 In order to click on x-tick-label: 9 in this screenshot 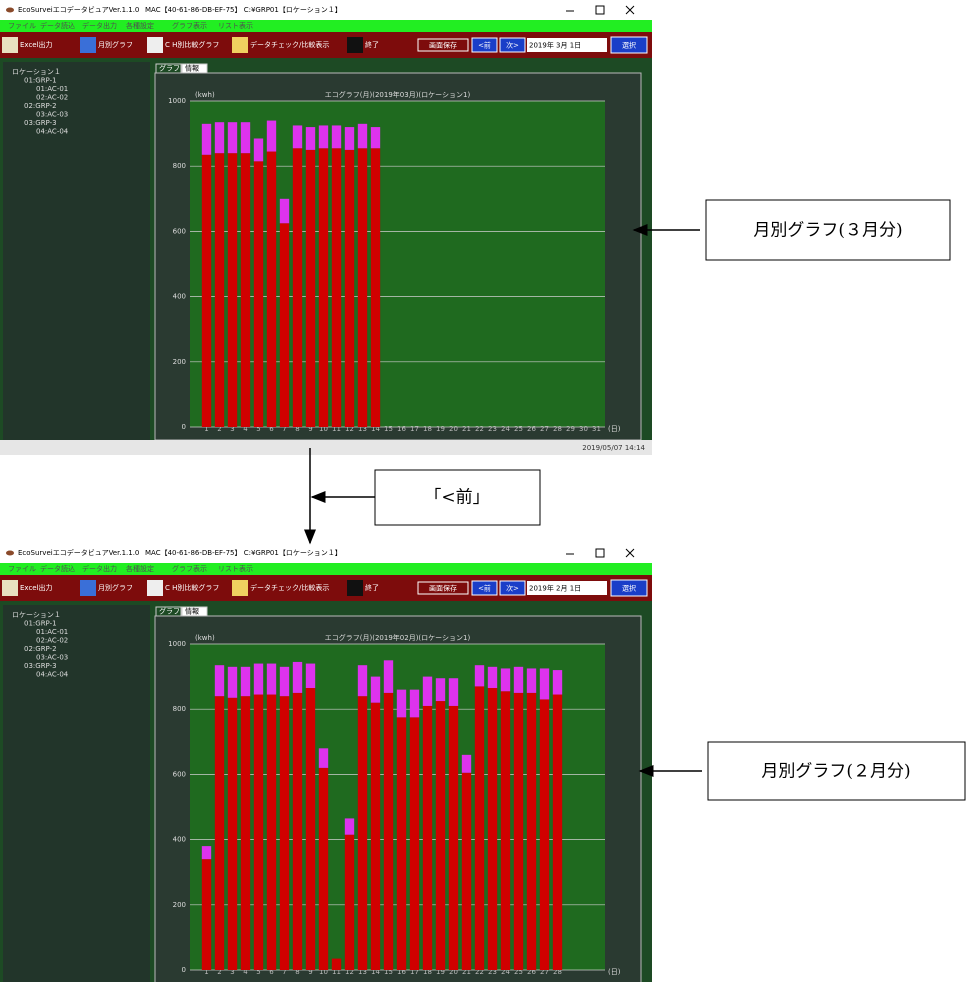, I will do `click(310, 429)`.